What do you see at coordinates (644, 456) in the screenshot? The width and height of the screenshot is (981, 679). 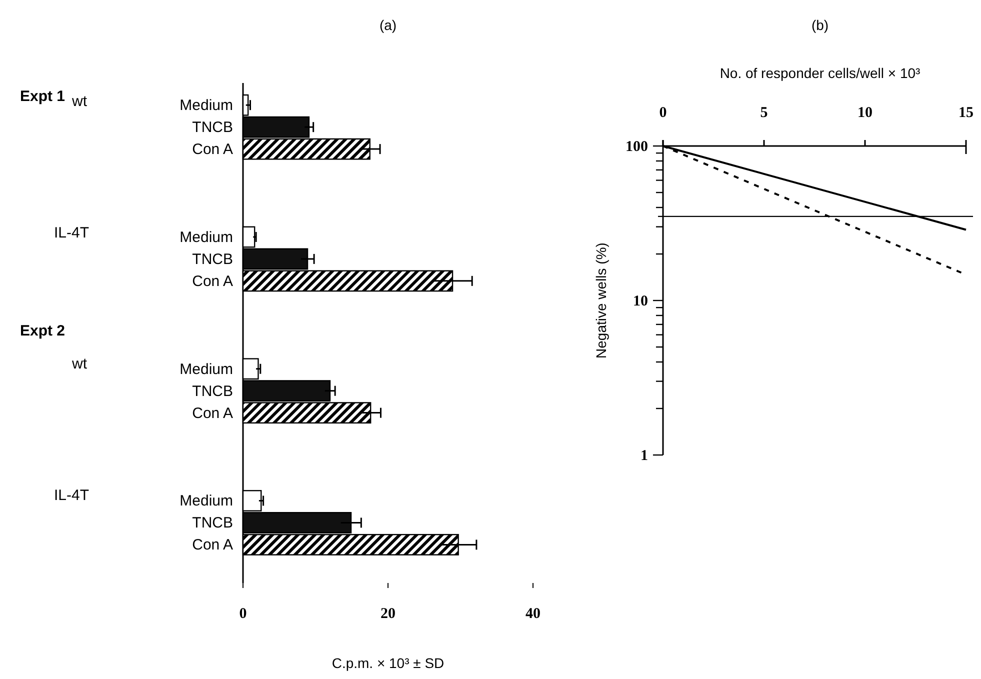 I see `y-tick-label: 1` at bounding box center [644, 456].